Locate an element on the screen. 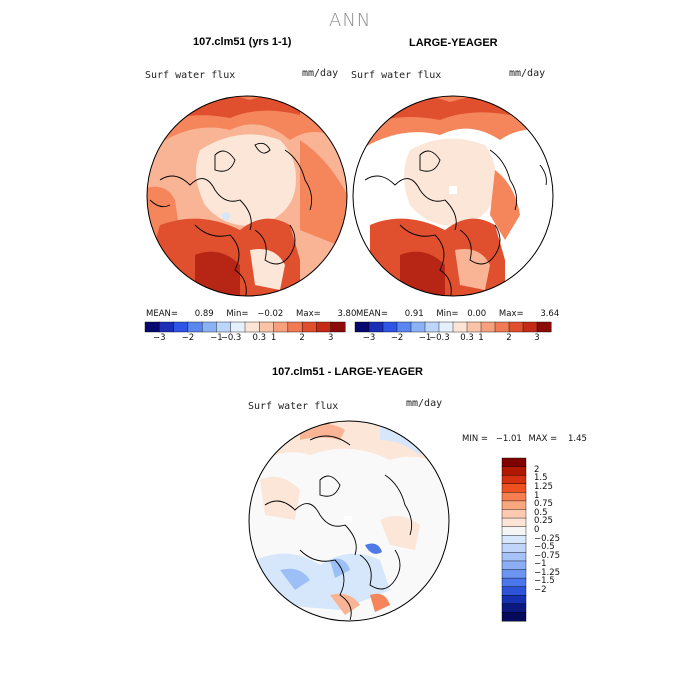  diff-colorbar-tick-label: −0.75 is located at coordinates (547, 555).